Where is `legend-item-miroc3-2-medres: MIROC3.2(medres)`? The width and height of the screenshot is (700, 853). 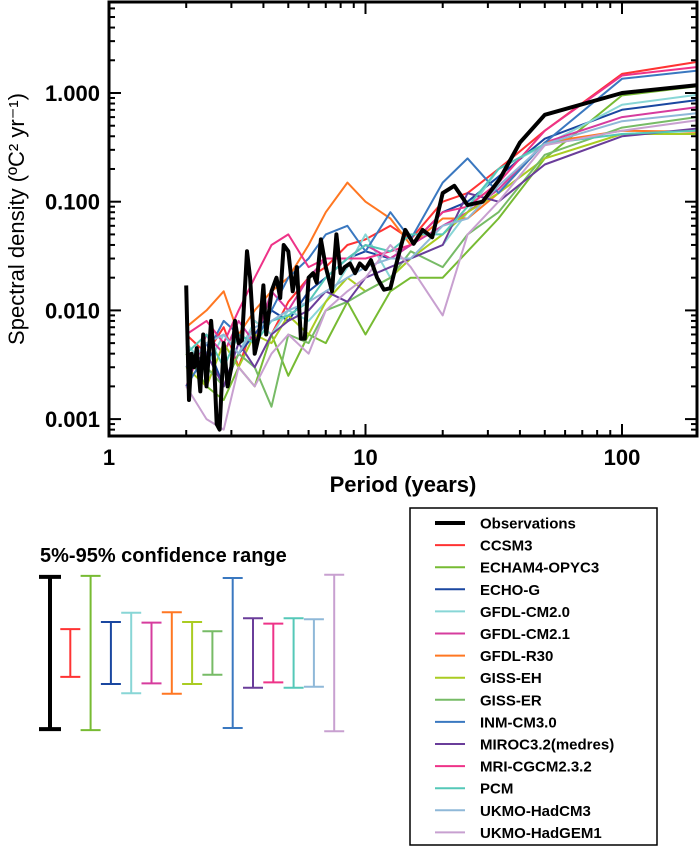 legend-item-miroc3-2-medres: MIROC3.2(medres) is located at coordinates (524, 745).